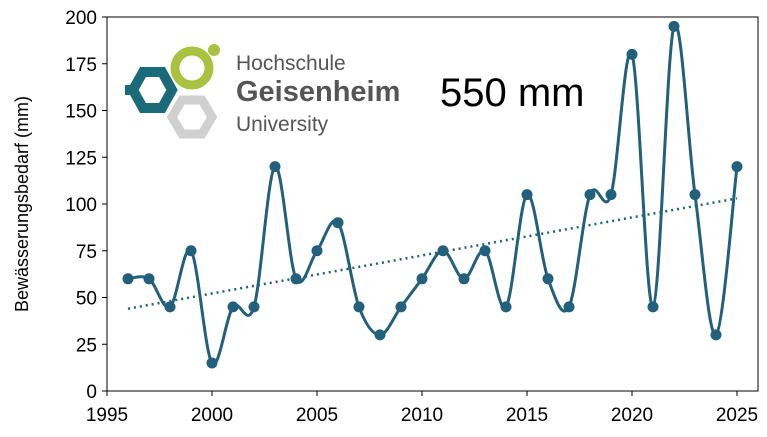 This screenshot has width=767, height=437. I want to click on x-tick-label: 1995, so click(107, 415).